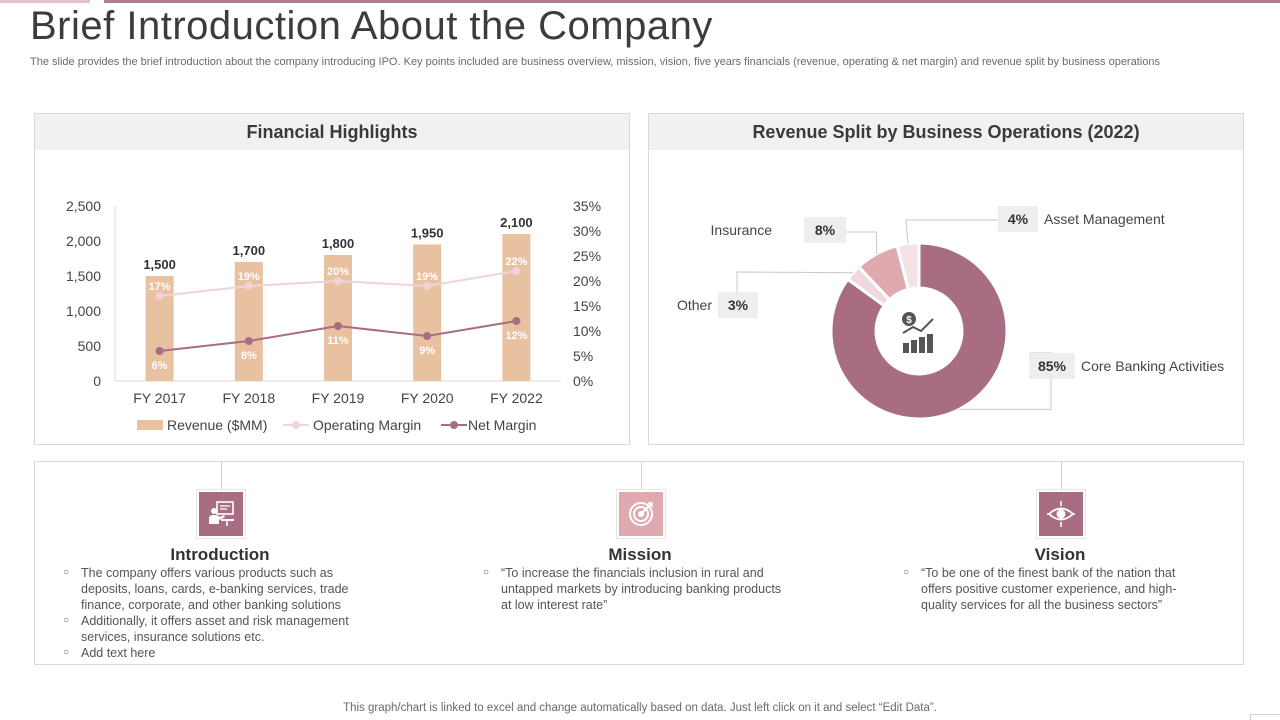 The image size is (1280, 720). What do you see at coordinates (248, 398) in the screenshot?
I see `x-tick-label: FY 2018` at bounding box center [248, 398].